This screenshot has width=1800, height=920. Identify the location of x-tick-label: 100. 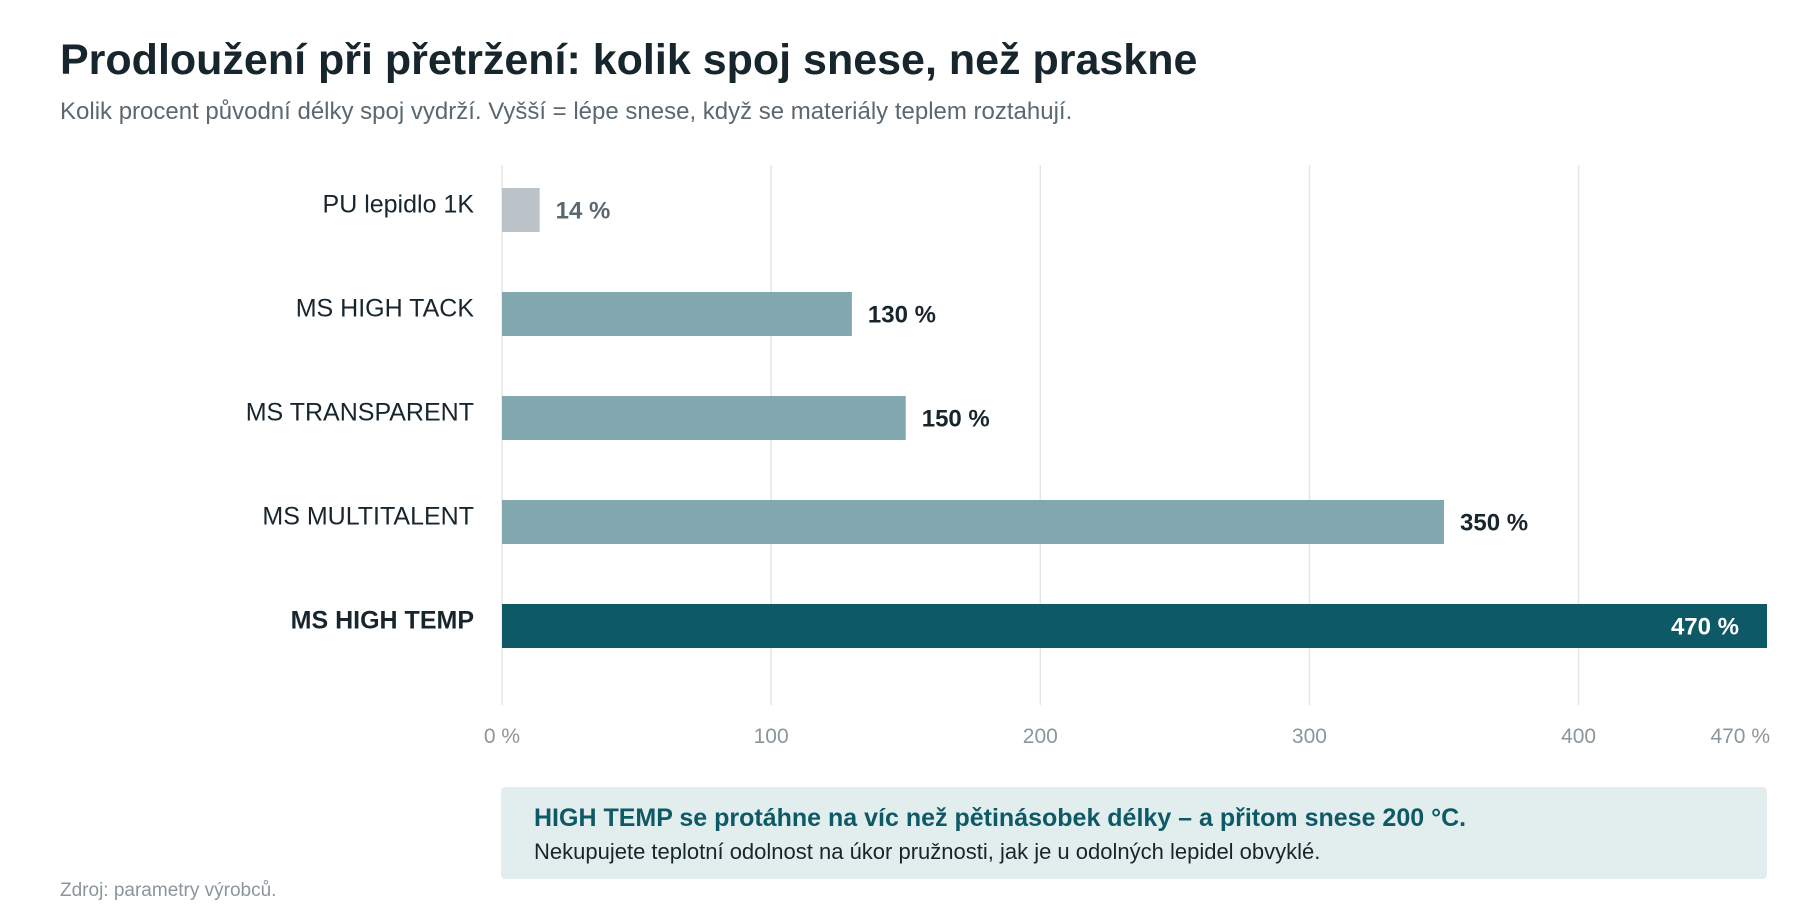
(771, 736).